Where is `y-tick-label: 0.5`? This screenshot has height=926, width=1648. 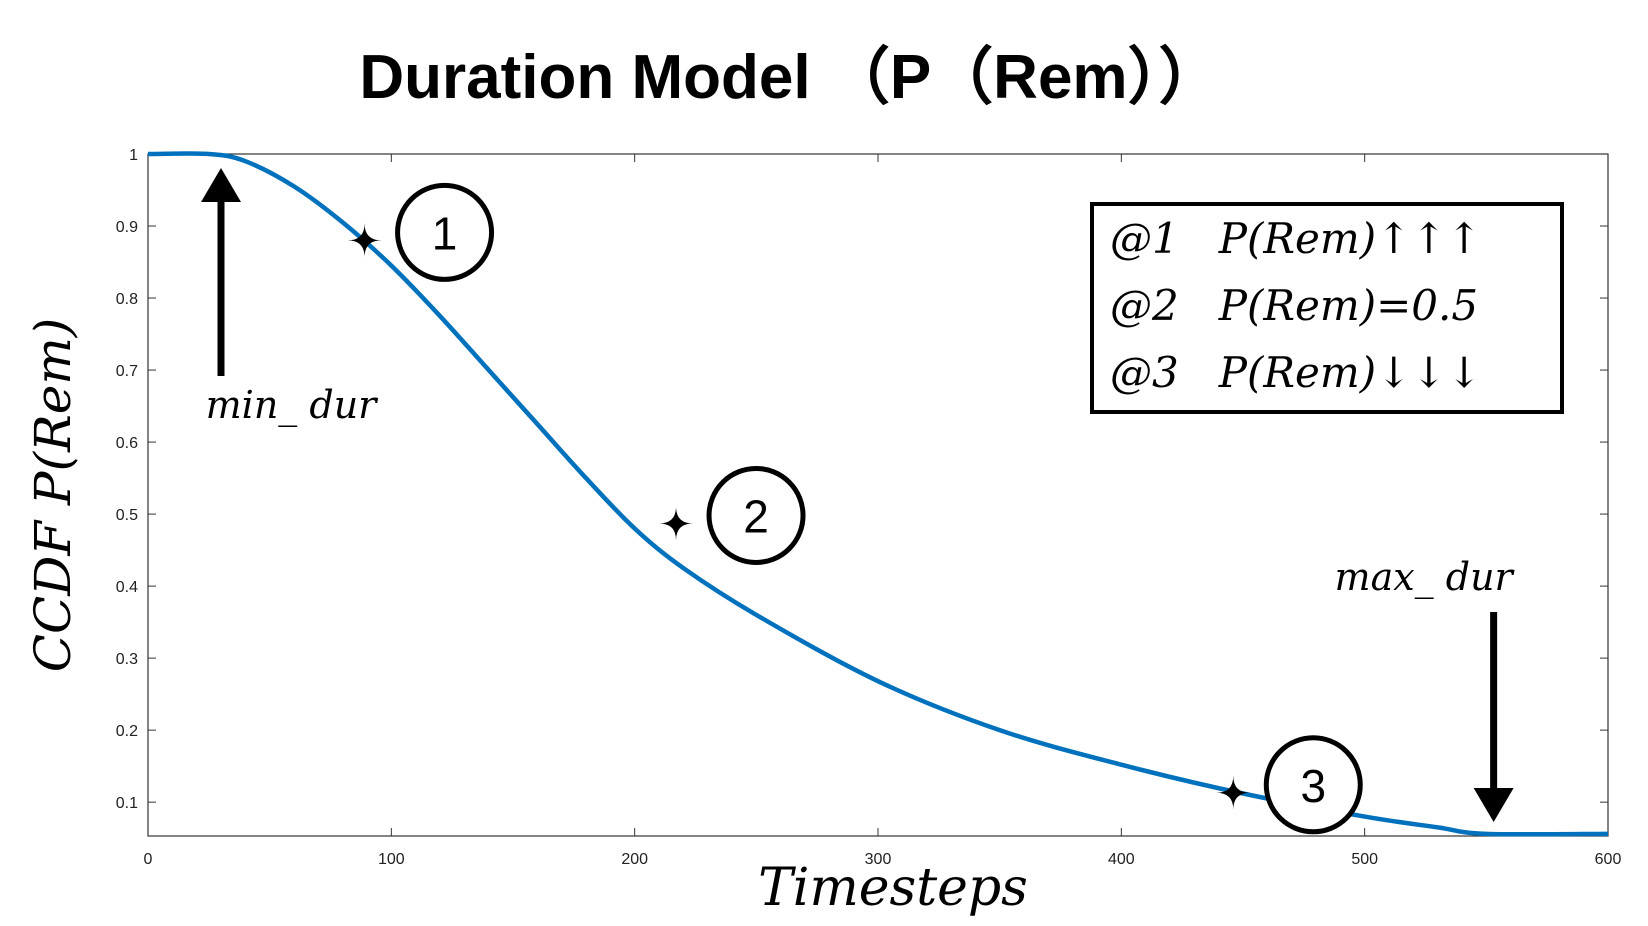
y-tick-label: 0.5 is located at coordinates (127, 515).